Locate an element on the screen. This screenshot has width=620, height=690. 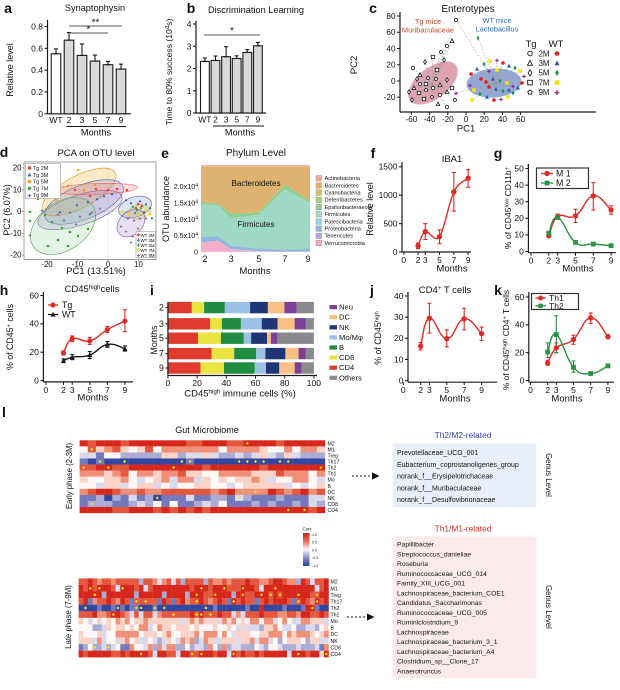
svg-text: % of CD45high is located at coordinates (378, 338).